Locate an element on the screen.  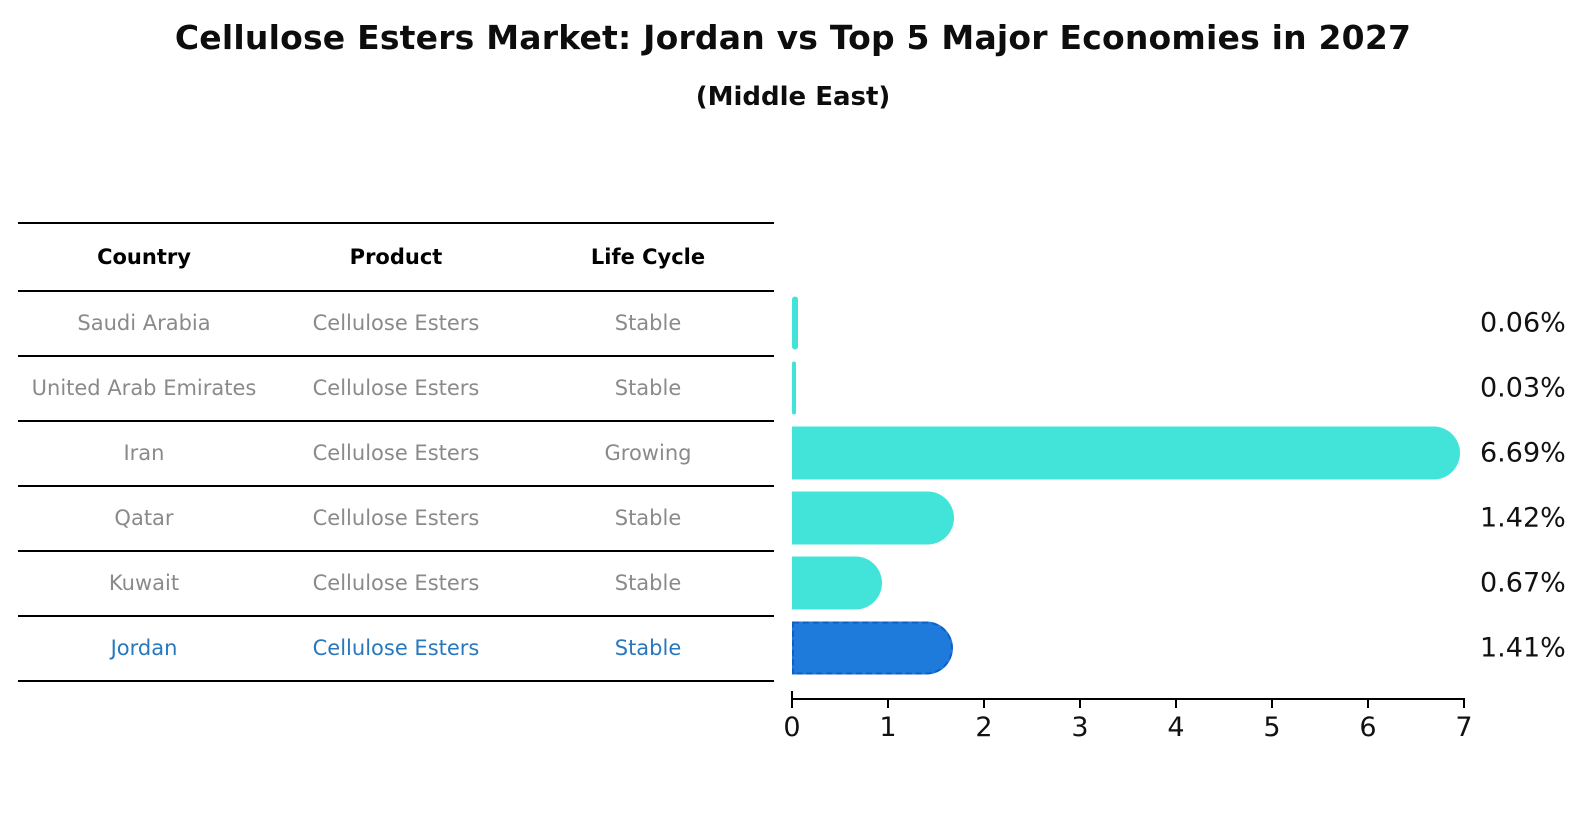
bar-value-label: 0.03% is located at coordinates (1523, 388).